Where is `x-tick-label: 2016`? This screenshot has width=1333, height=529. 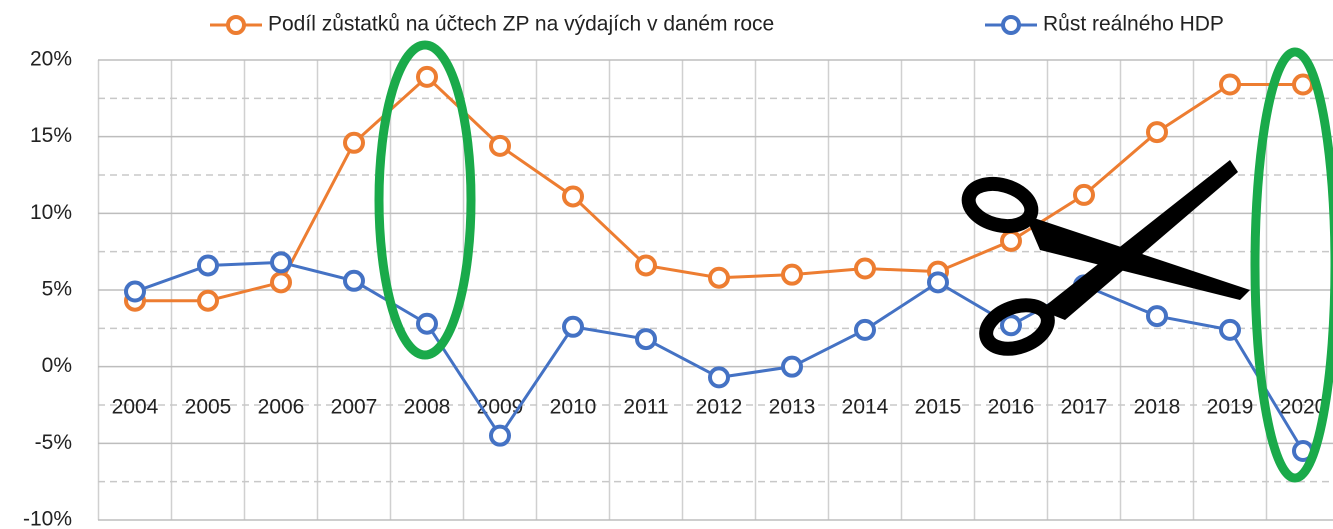
x-tick-label: 2016 is located at coordinates (1011, 407).